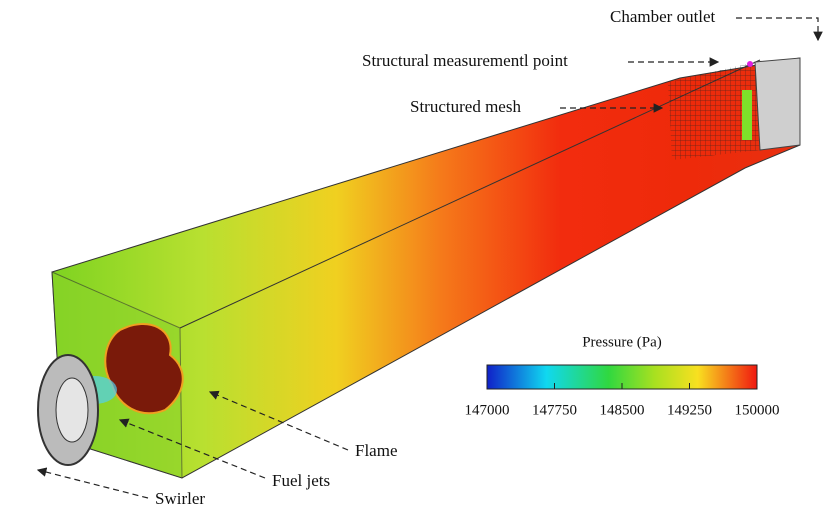 The image size is (823, 510). Describe the element at coordinates (465, 106) in the screenshot. I see `label: Structured mesh` at that location.